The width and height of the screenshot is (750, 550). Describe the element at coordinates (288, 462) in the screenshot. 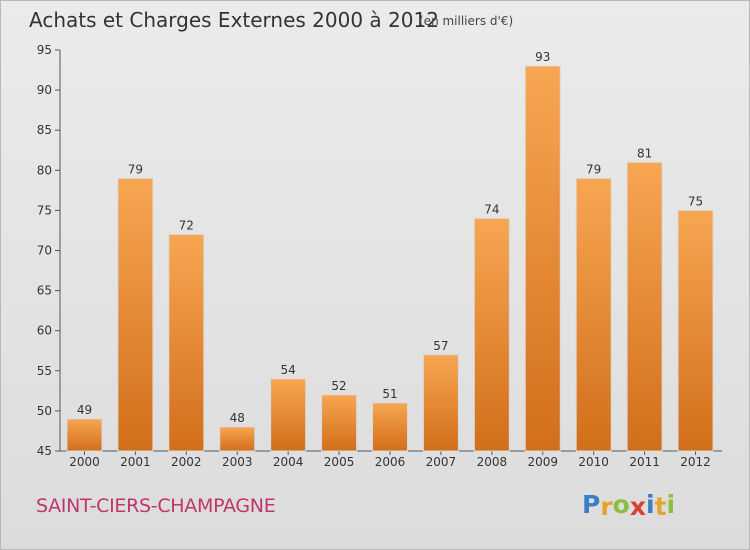

I see `x-tick-label: 2004` at that location.